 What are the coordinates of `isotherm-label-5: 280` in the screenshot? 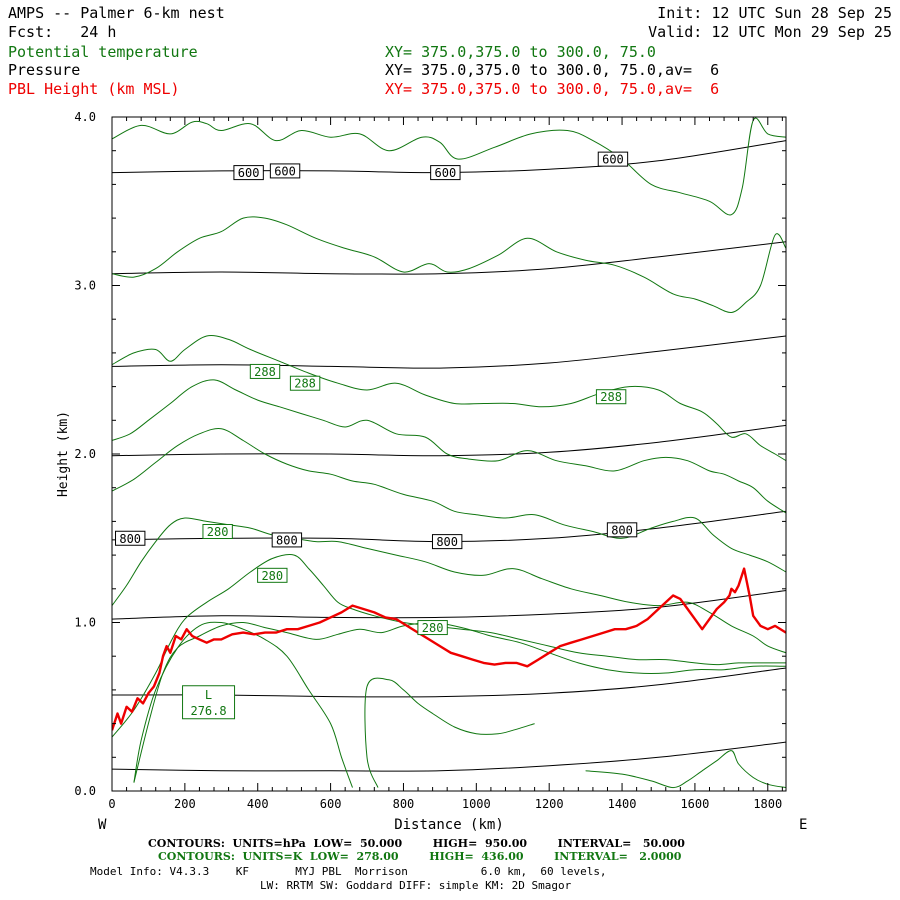 It's located at (432, 628).